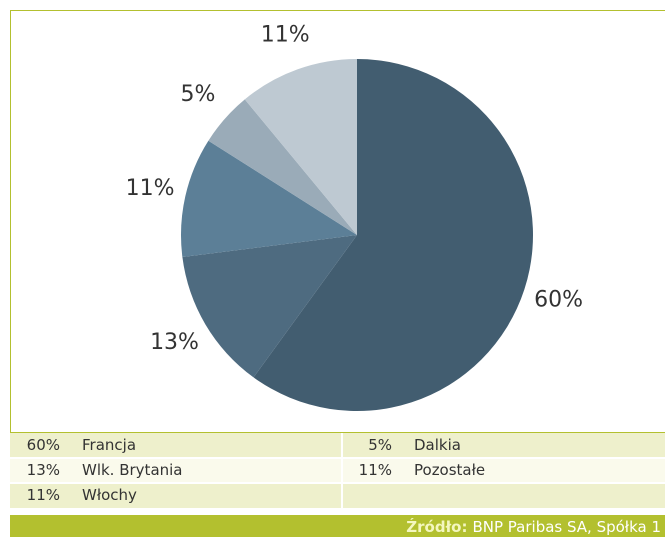  What do you see at coordinates (566, 527) in the screenshot?
I see `source-text: BNP Paribas SA, Spółka 1` at bounding box center [566, 527].